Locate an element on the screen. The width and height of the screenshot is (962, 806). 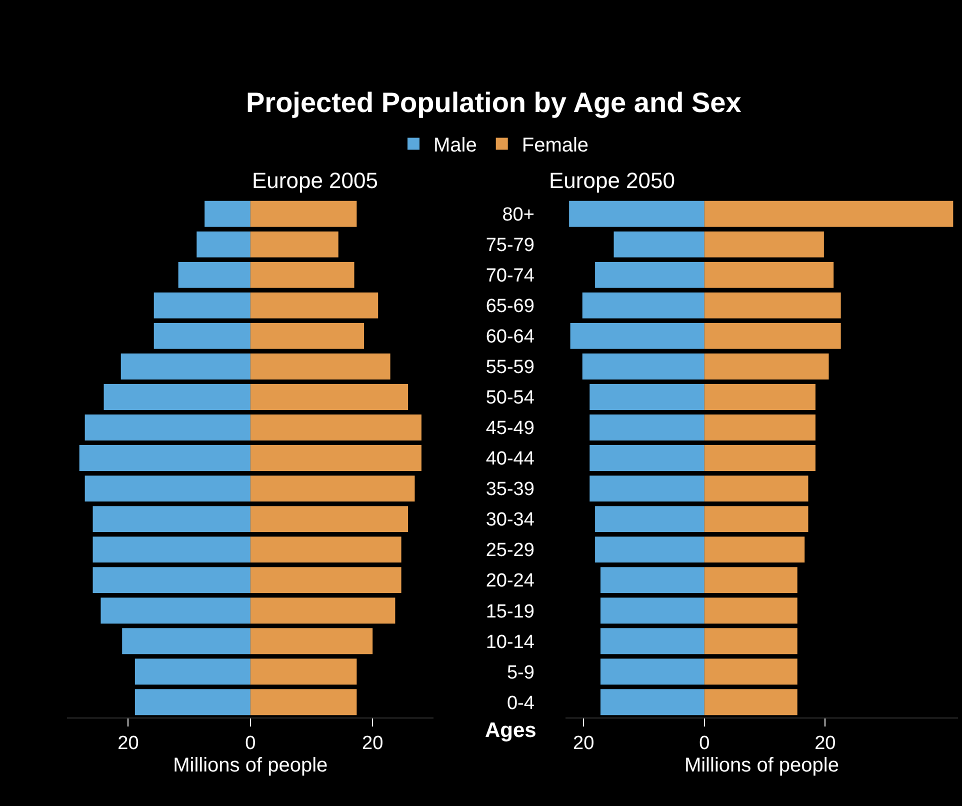
y-tick-label: 25-29 is located at coordinates (510, 551).